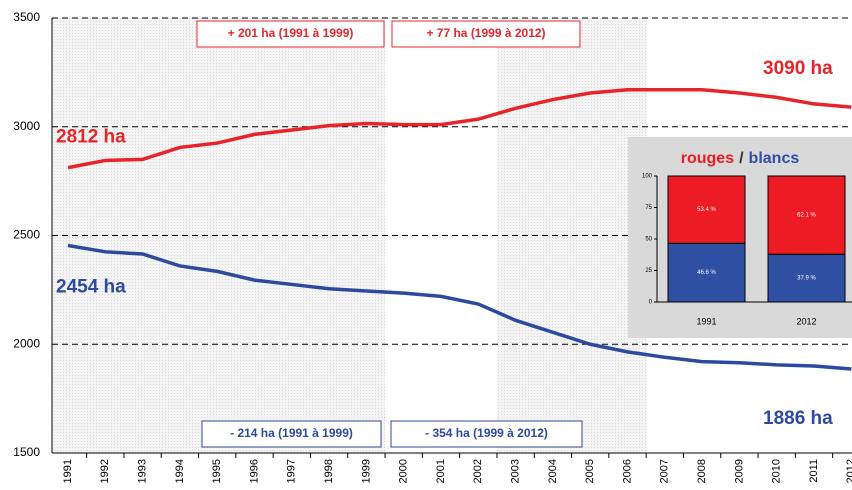 The image size is (852, 490). Describe the element at coordinates (848, 471) in the screenshot. I see `x-tick-label: 2012` at that location.